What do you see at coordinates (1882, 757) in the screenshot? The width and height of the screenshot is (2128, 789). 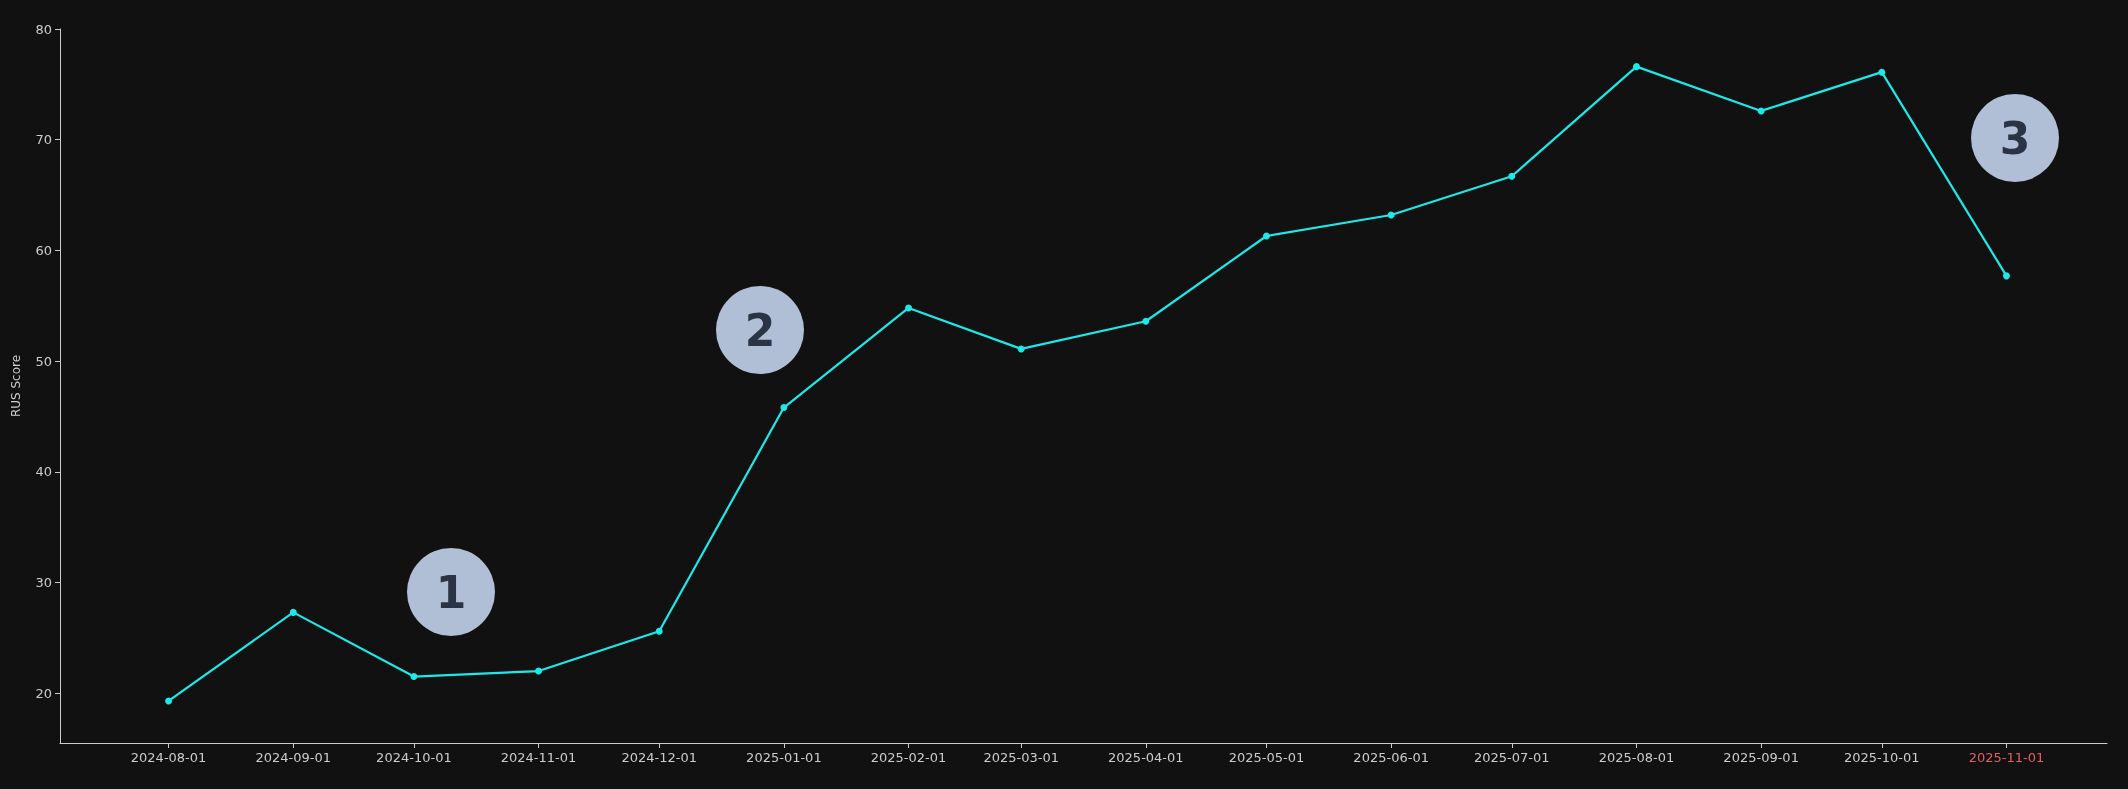 I see `x-tick-label: 2025-10-01` at bounding box center [1882, 757].